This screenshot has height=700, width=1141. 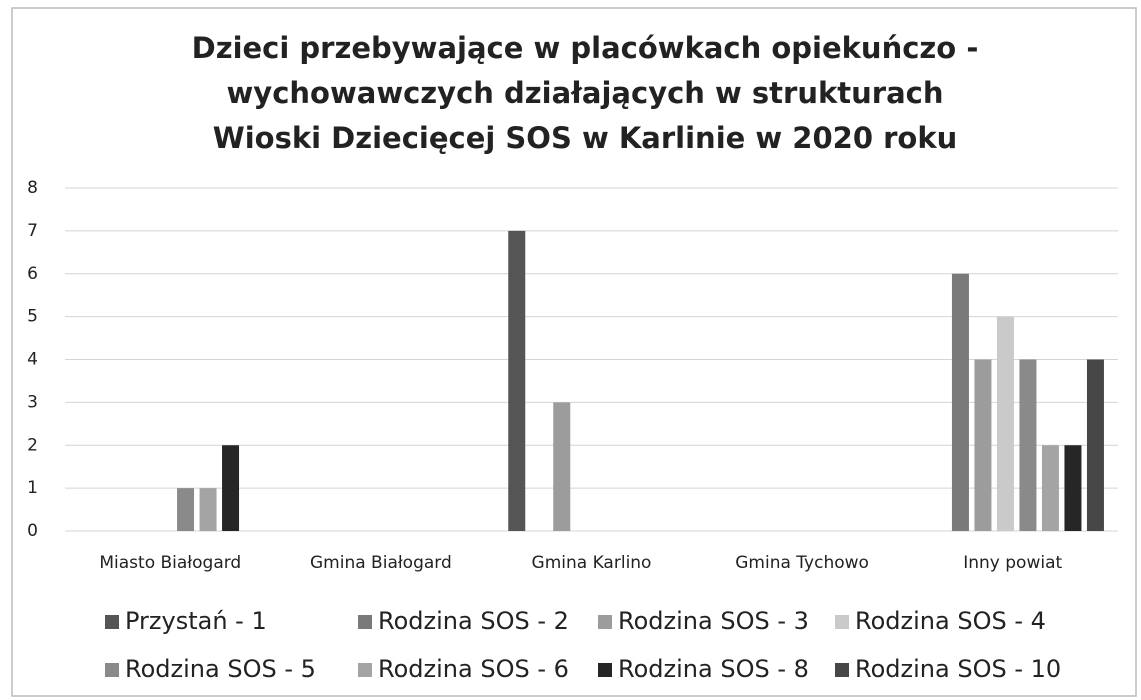 I want to click on x-tick-label: Gmina Karlino, so click(x=592, y=563).